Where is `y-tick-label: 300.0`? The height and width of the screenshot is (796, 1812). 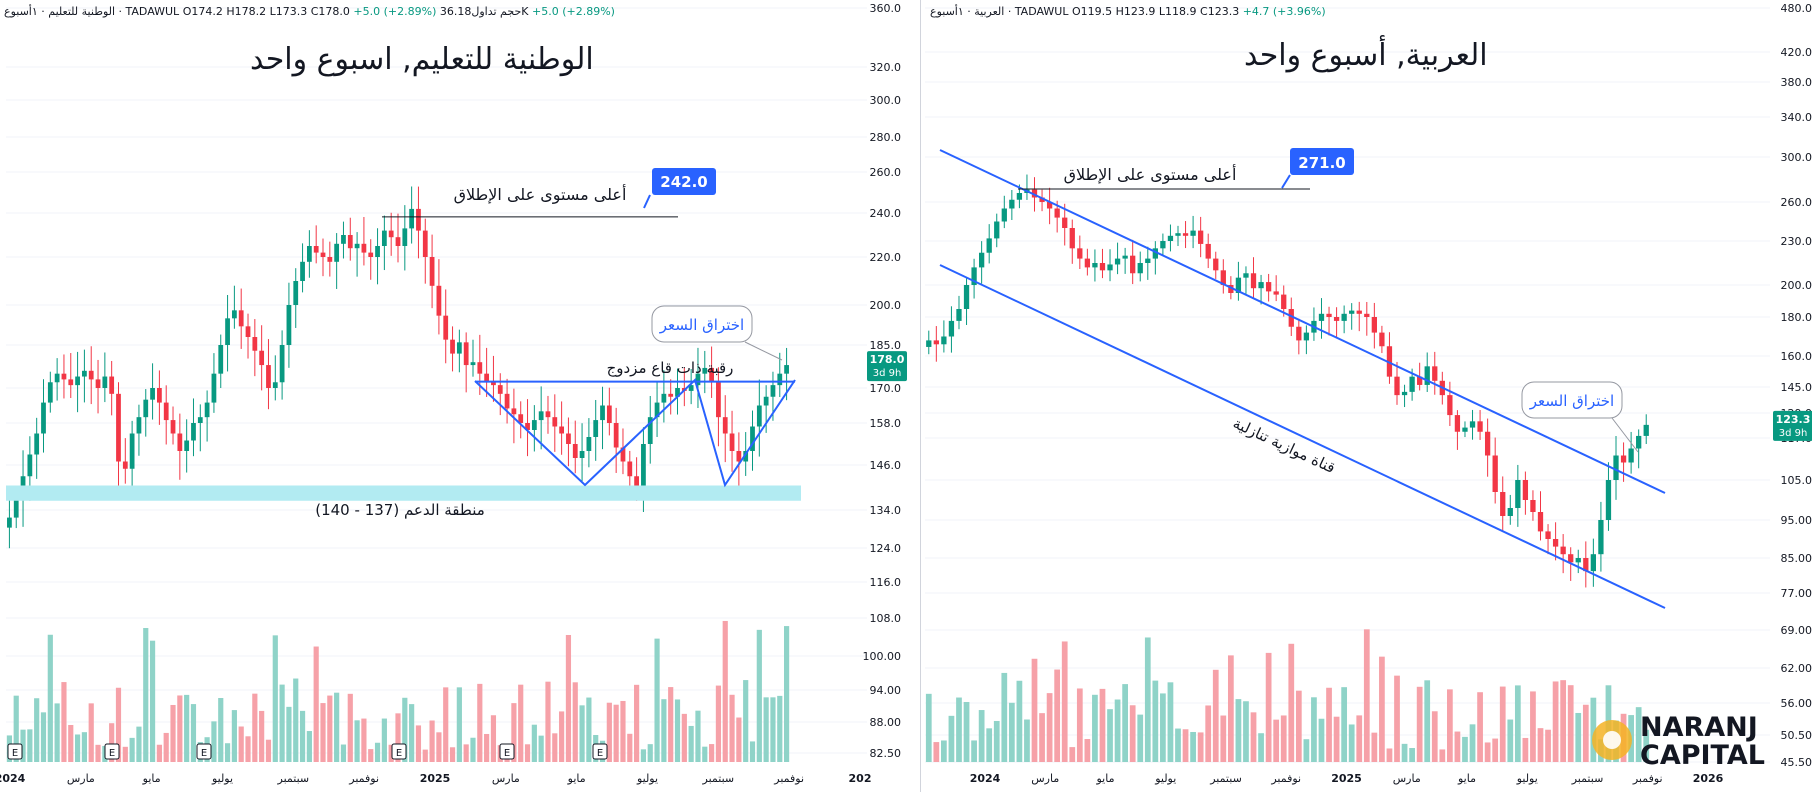
y-tick-label: 300.0 is located at coordinates (1796, 157).